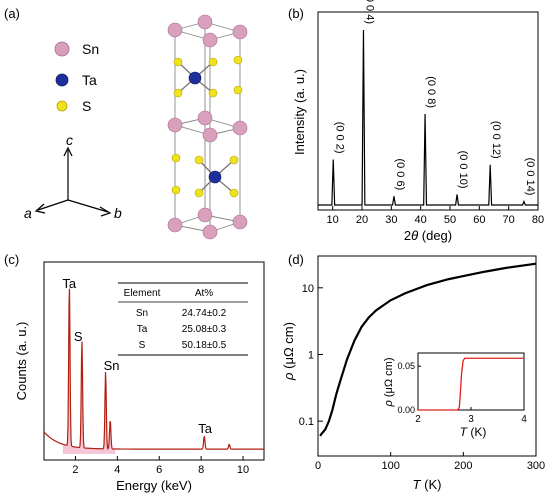 Image resolution: width=550 pixels, height=497 pixels. What do you see at coordinates (142, 329) in the screenshot?
I see `table-cell: Ta` at bounding box center [142, 329].